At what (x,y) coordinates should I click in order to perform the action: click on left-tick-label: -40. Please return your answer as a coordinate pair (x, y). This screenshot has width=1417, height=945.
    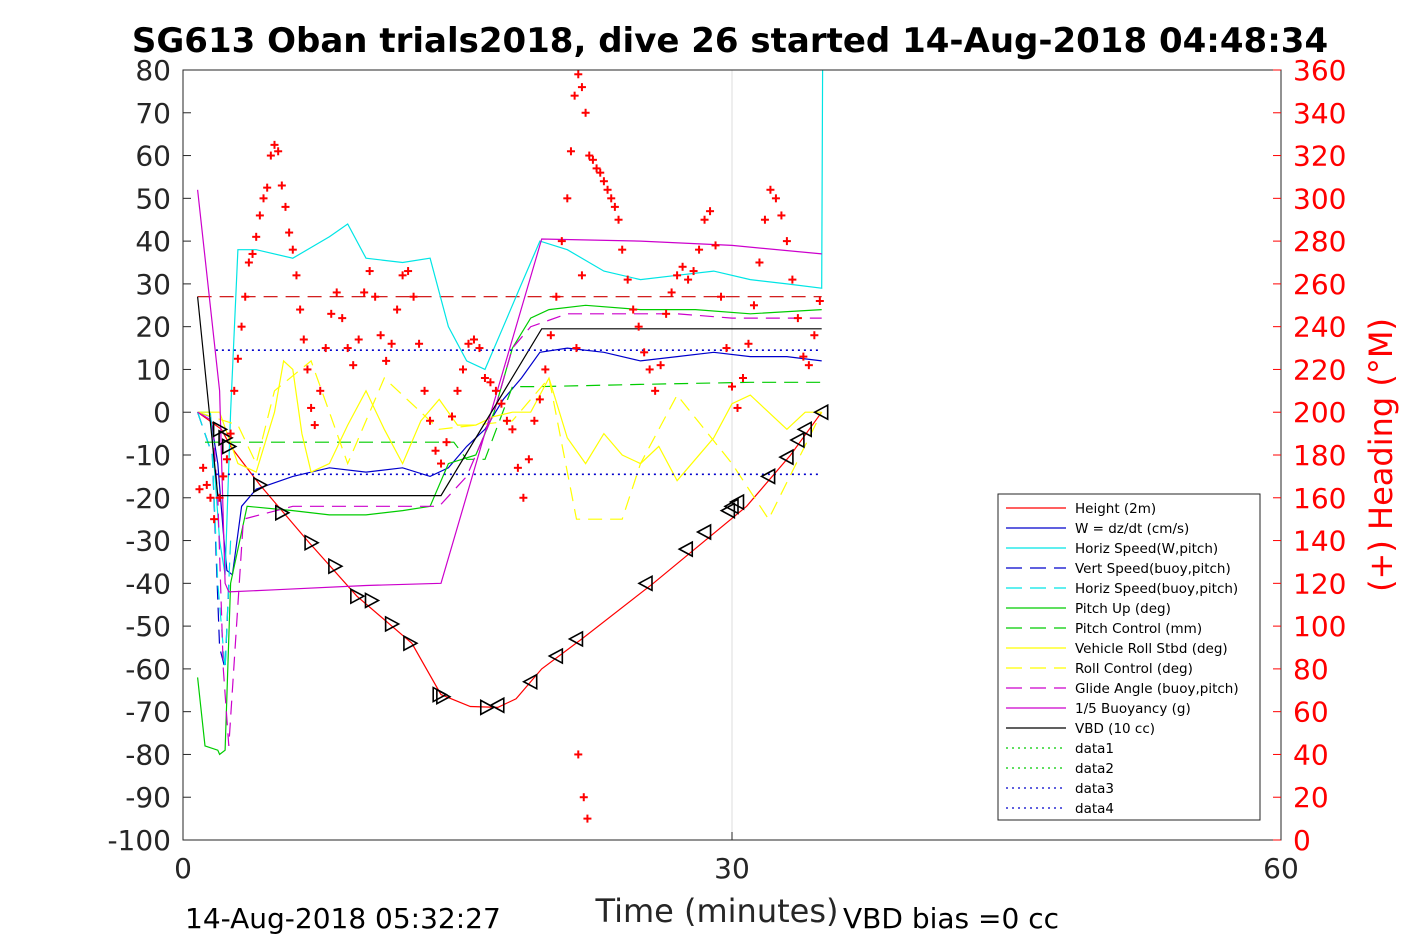
    Looking at the image, I should click on (148, 583).